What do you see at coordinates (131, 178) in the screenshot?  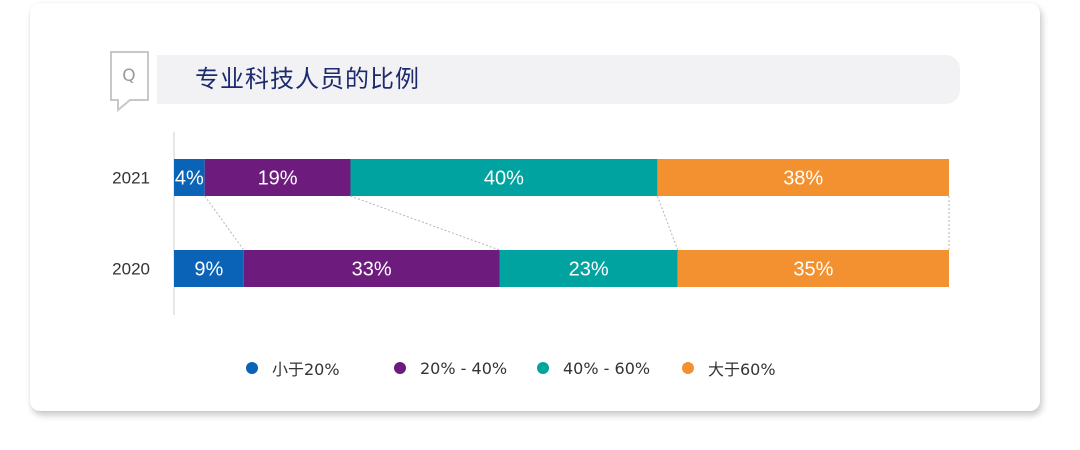 I see `category-label-2021: 2021` at bounding box center [131, 178].